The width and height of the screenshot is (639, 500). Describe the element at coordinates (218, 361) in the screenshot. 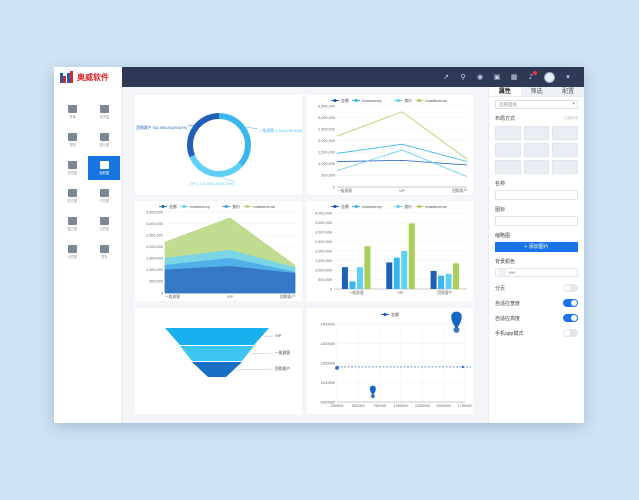

I see `funnel-chart-panel: VIP 一般顾客 团购客户` at that location.